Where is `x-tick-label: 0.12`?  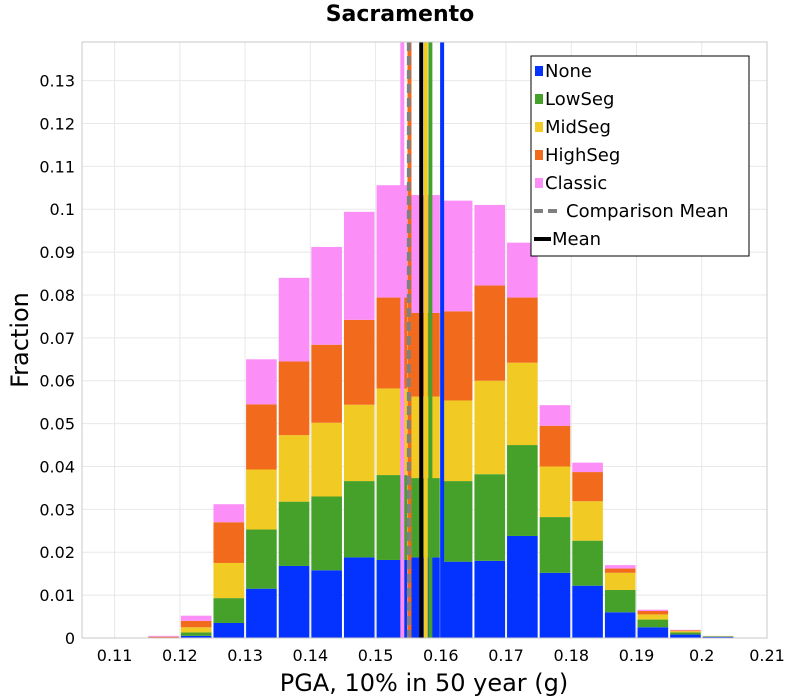 x-tick-label: 0.12 is located at coordinates (180, 655).